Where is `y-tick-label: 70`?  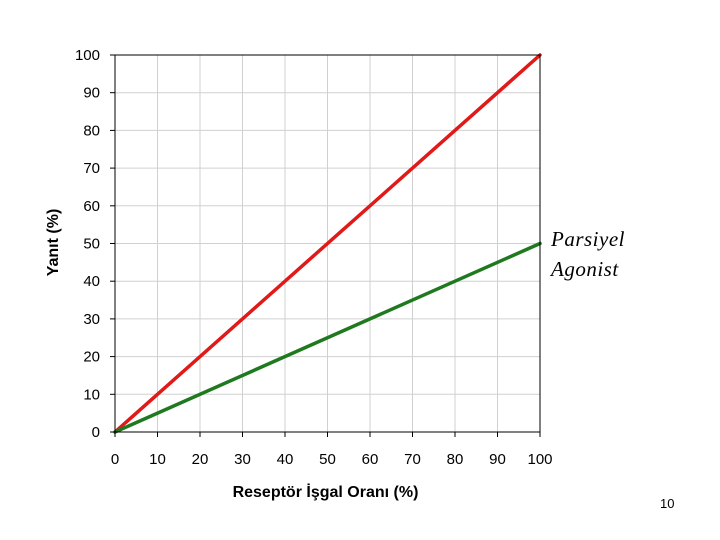 y-tick-label: 70 is located at coordinates (91, 168).